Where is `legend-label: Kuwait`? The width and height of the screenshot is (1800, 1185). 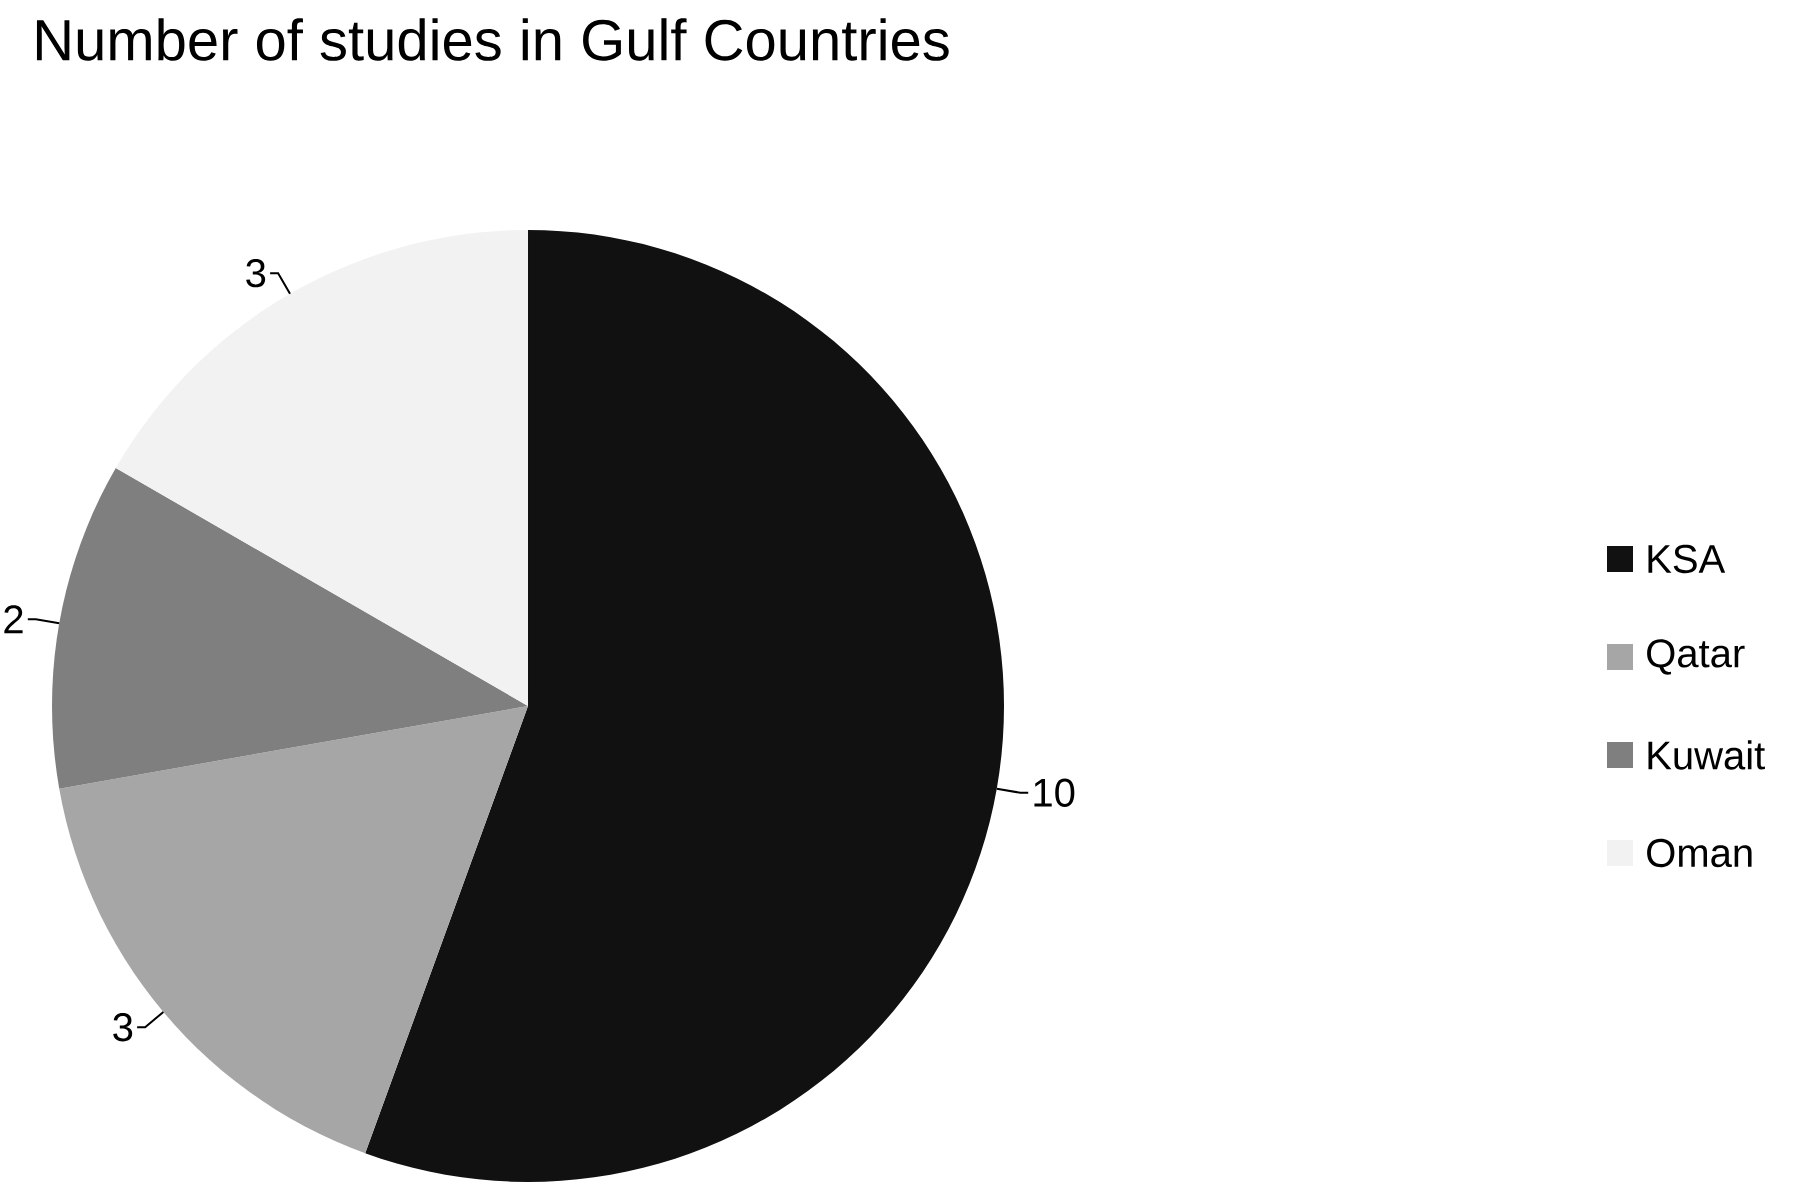 legend-label: Kuwait is located at coordinates (1706, 755).